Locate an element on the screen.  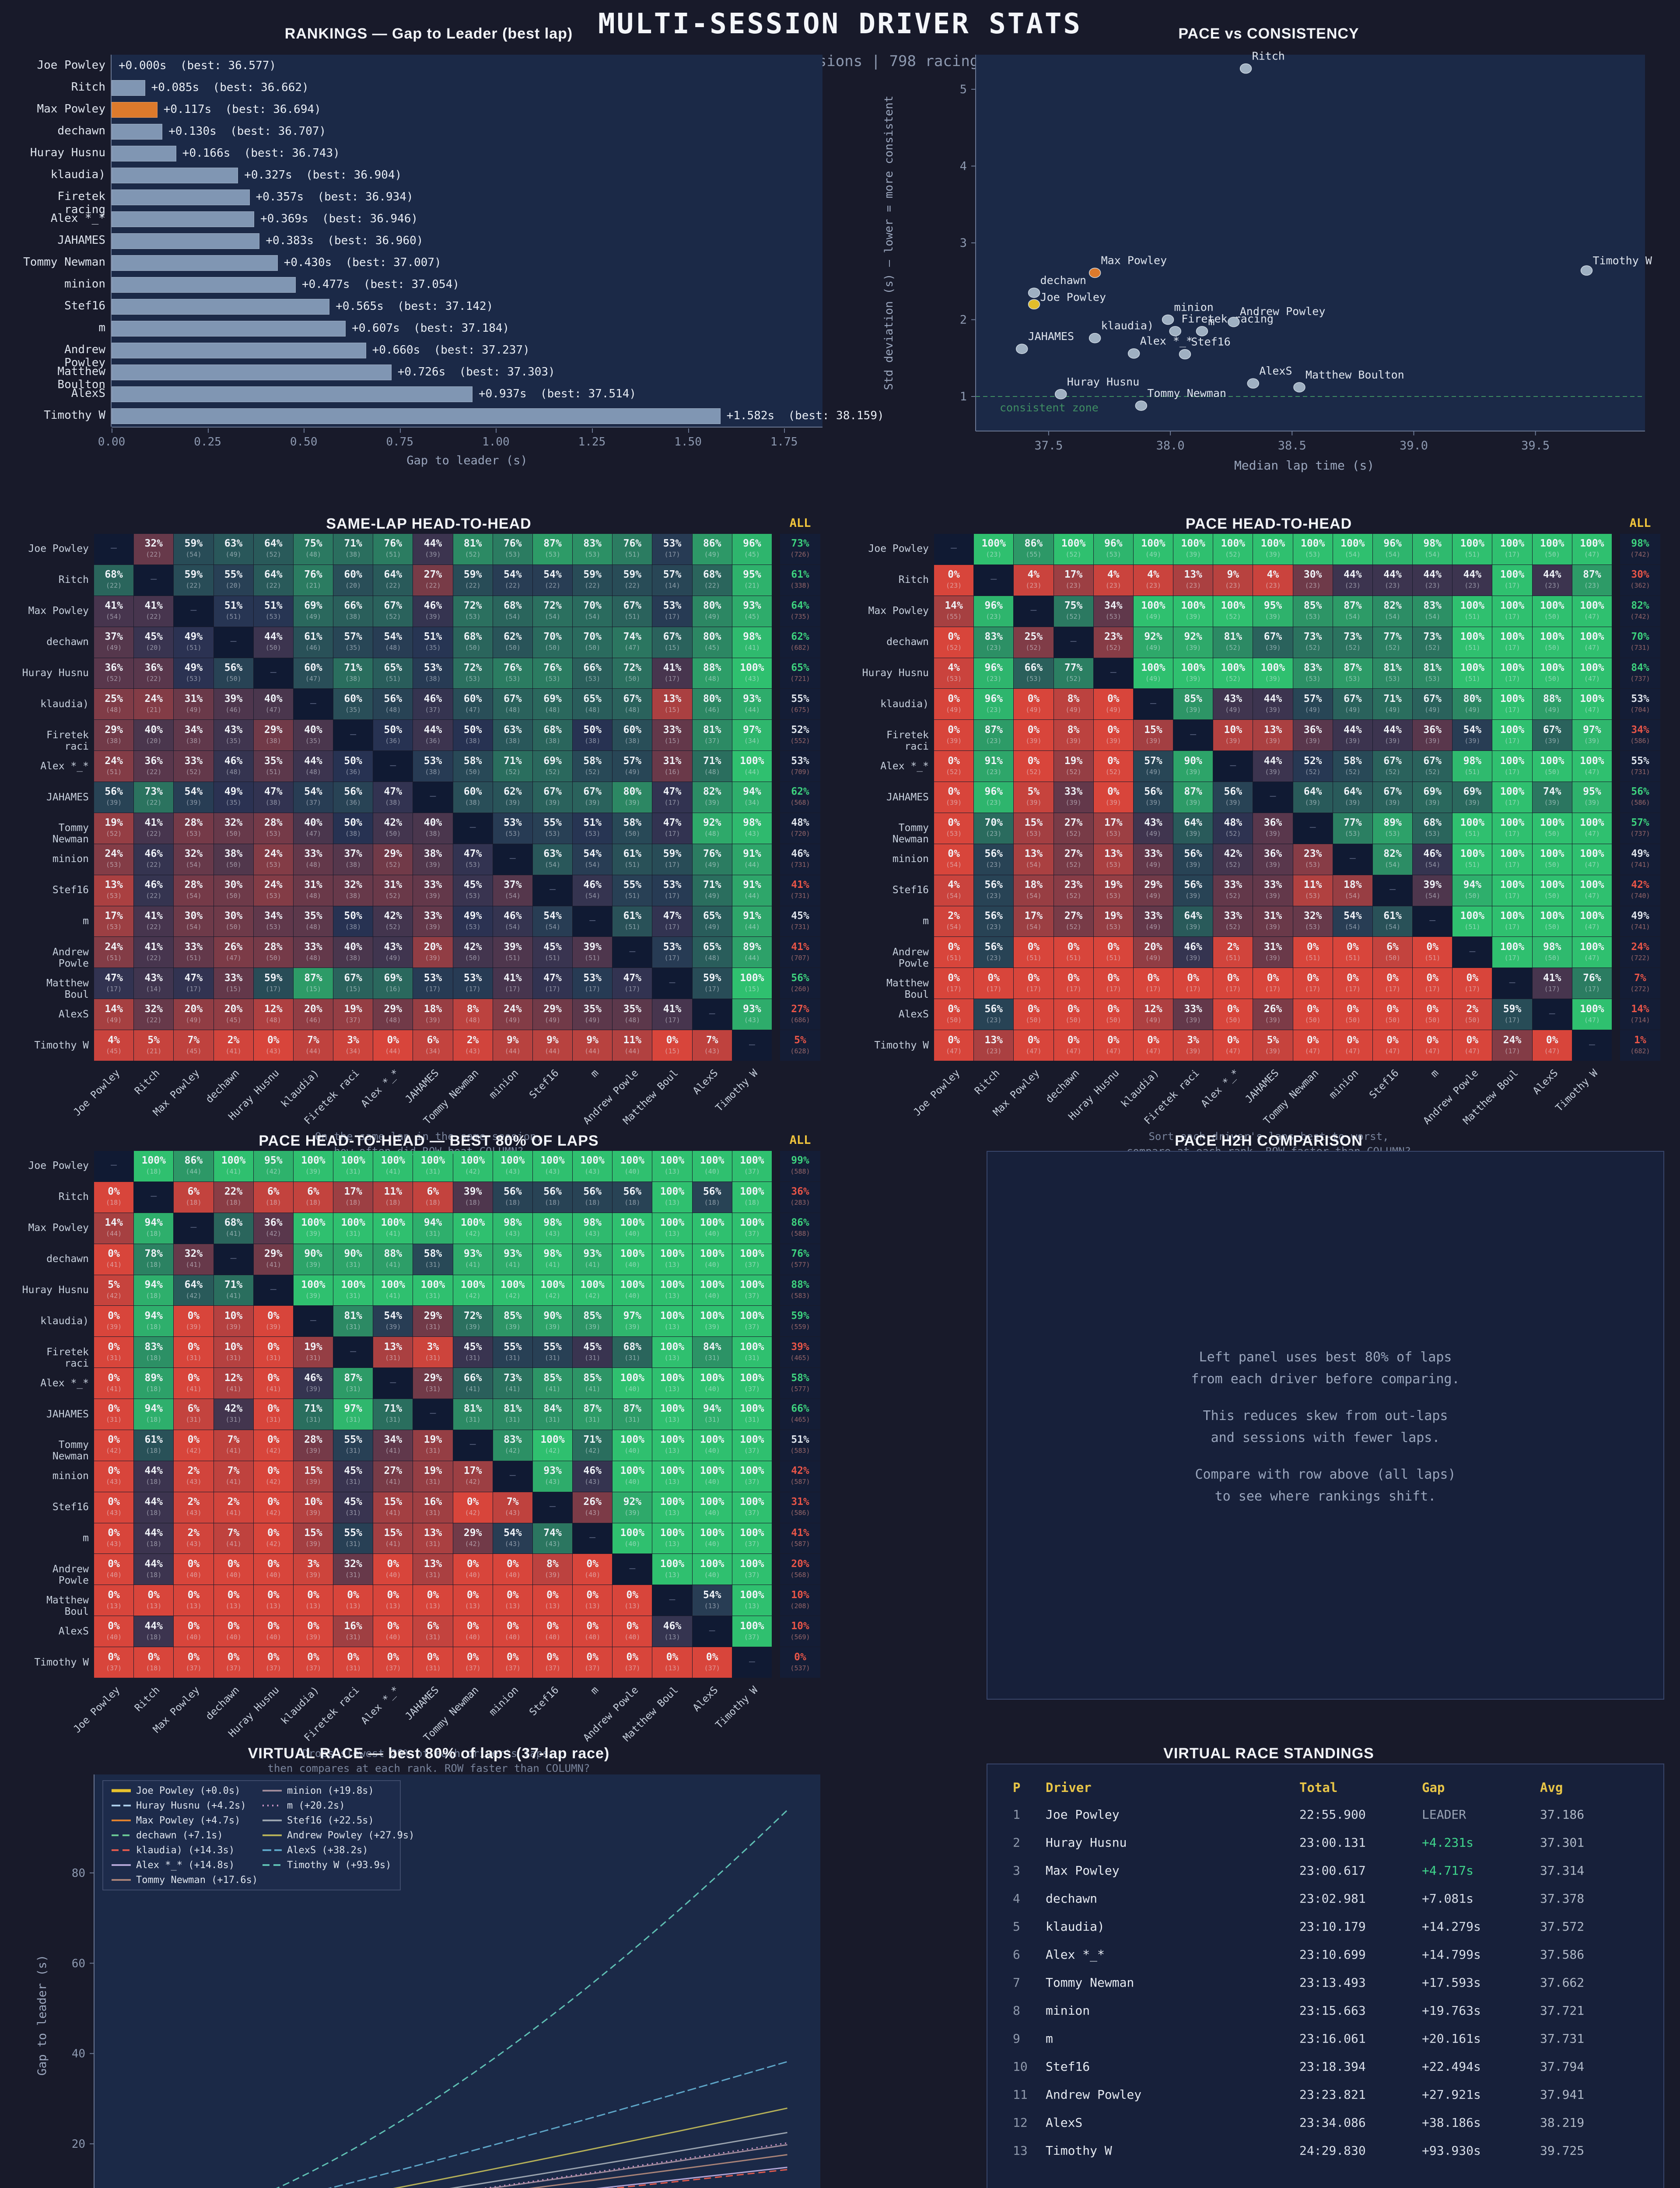
bar-driver-label: Max Powley is located at coordinates (71, 109).